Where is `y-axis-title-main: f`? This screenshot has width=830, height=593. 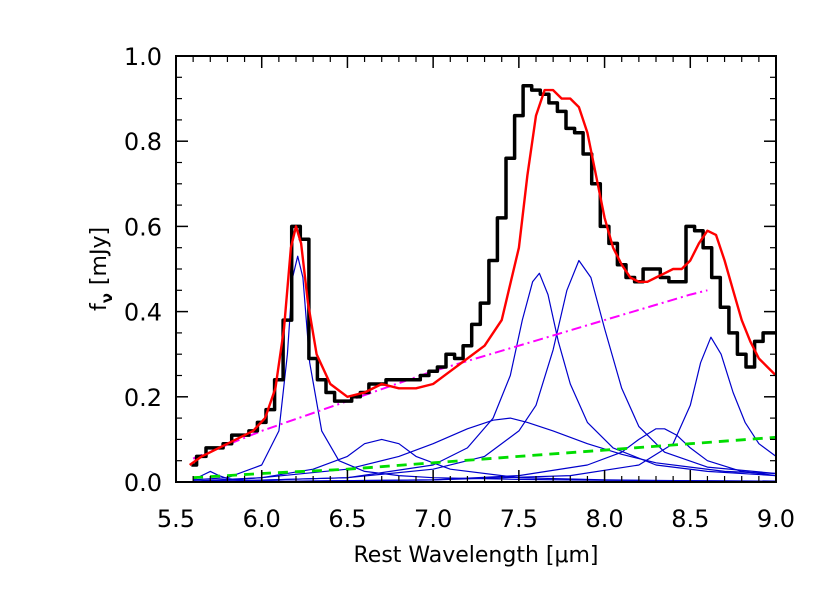 y-axis-title-main: f is located at coordinates (99, 306).